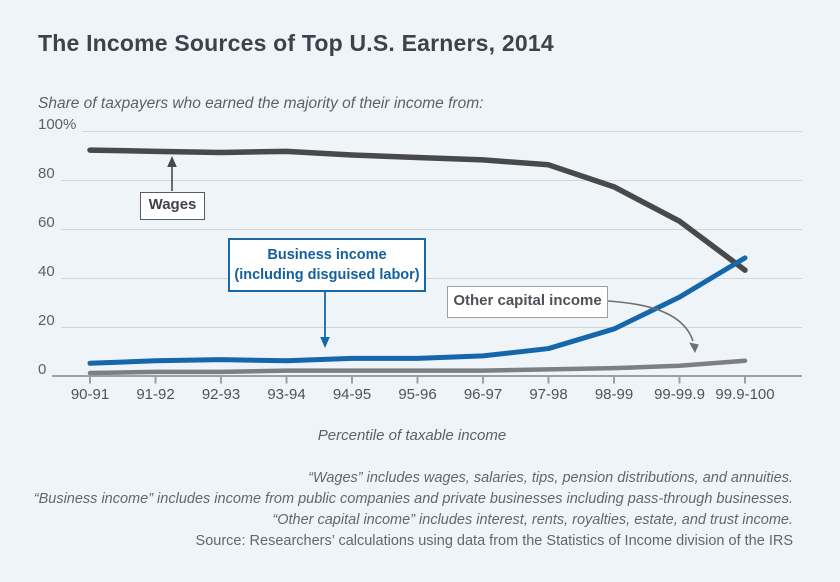 The image size is (840, 582). Describe the element at coordinates (745, 394) in the screenshot. I see `x-axis-tick-label: 99.9-100` at that location.